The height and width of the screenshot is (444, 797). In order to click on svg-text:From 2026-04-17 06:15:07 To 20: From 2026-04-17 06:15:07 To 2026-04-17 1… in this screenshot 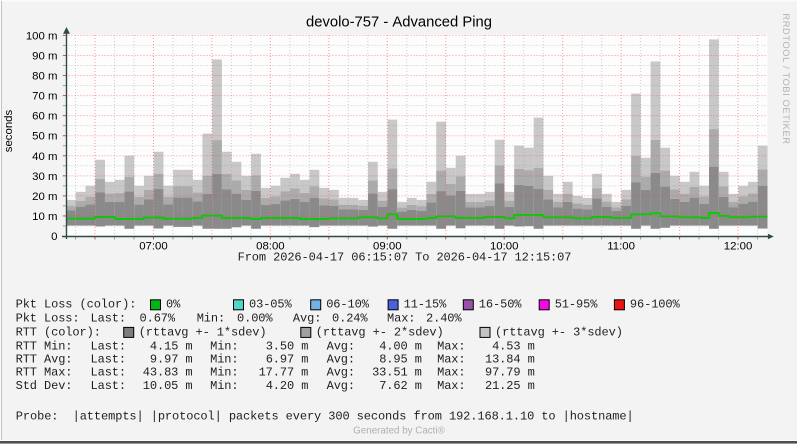, I will do `click(405, 258)`.